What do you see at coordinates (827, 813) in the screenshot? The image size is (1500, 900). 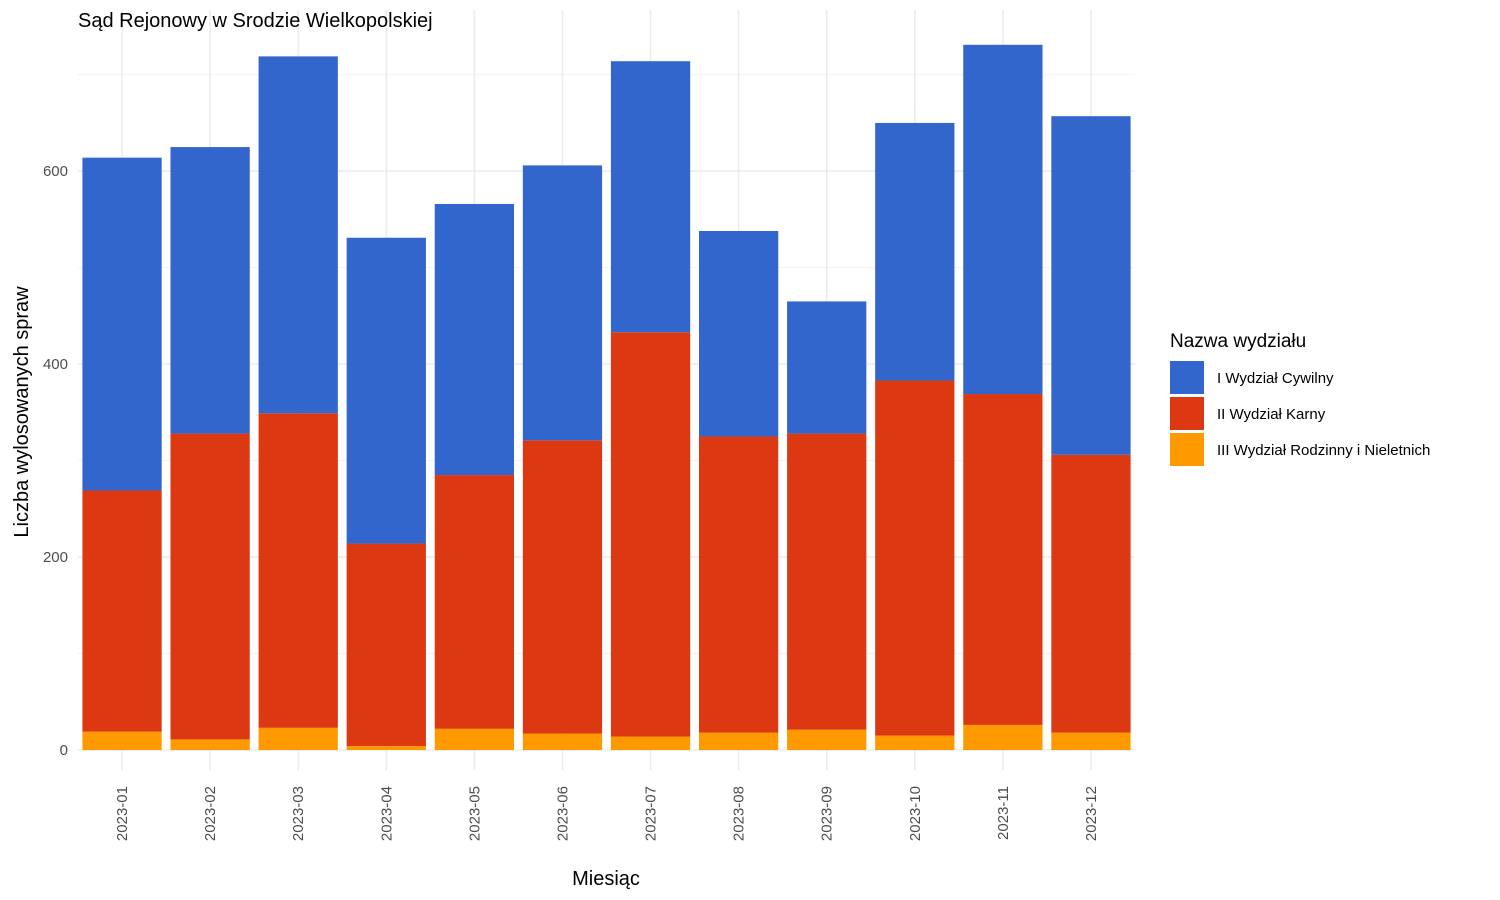 I see `x-tick-label: 2023-09` at bounding box center [827, 813].